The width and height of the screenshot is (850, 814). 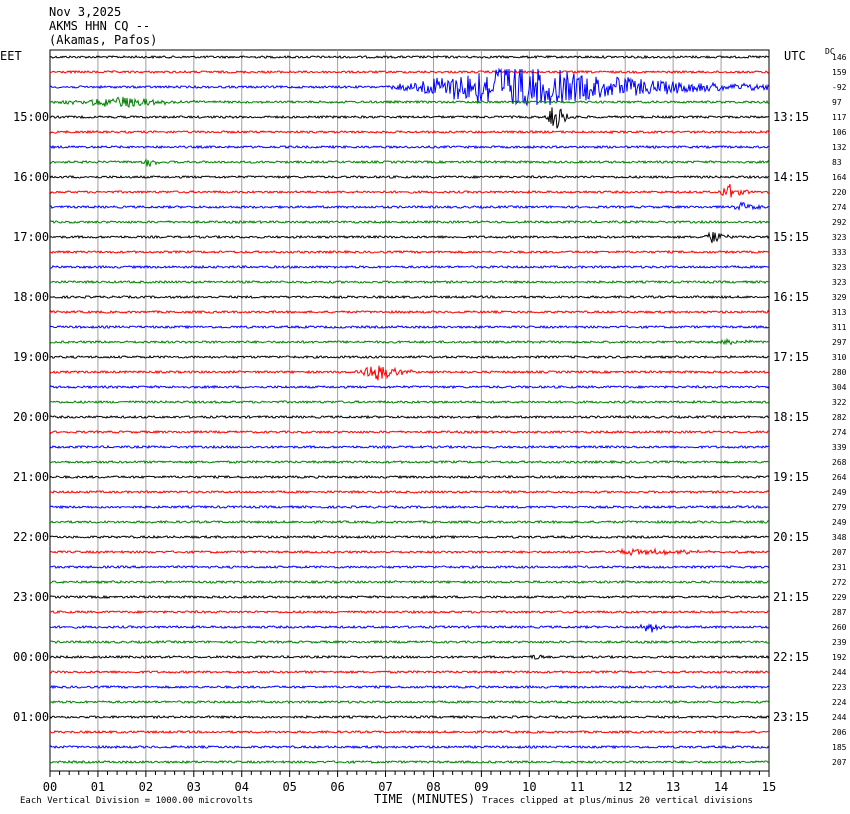 I want to click on dc-value: 192, so click(x=839, y=657).